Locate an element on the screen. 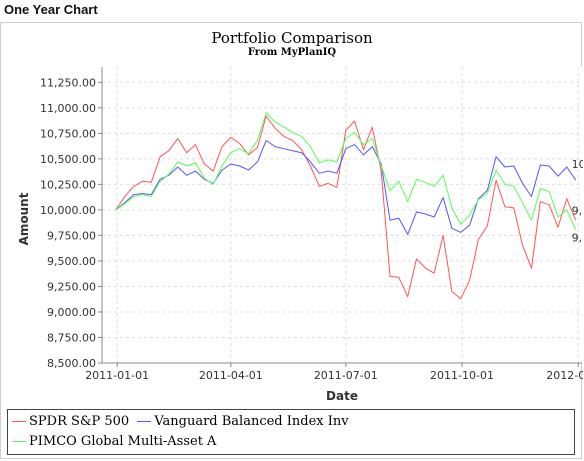 The height and width of the screenshot is (461, 584). x-tick-label: 2011-07-01 is located at coordinates (346, 375).